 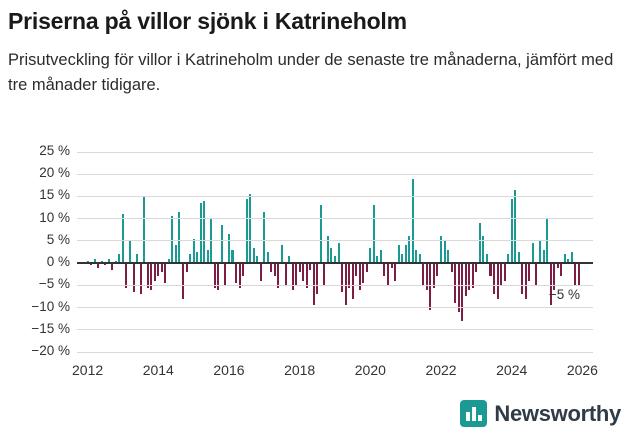 I want to click on y-axis-tick-label: −5 %, so click(x=54, y=284).